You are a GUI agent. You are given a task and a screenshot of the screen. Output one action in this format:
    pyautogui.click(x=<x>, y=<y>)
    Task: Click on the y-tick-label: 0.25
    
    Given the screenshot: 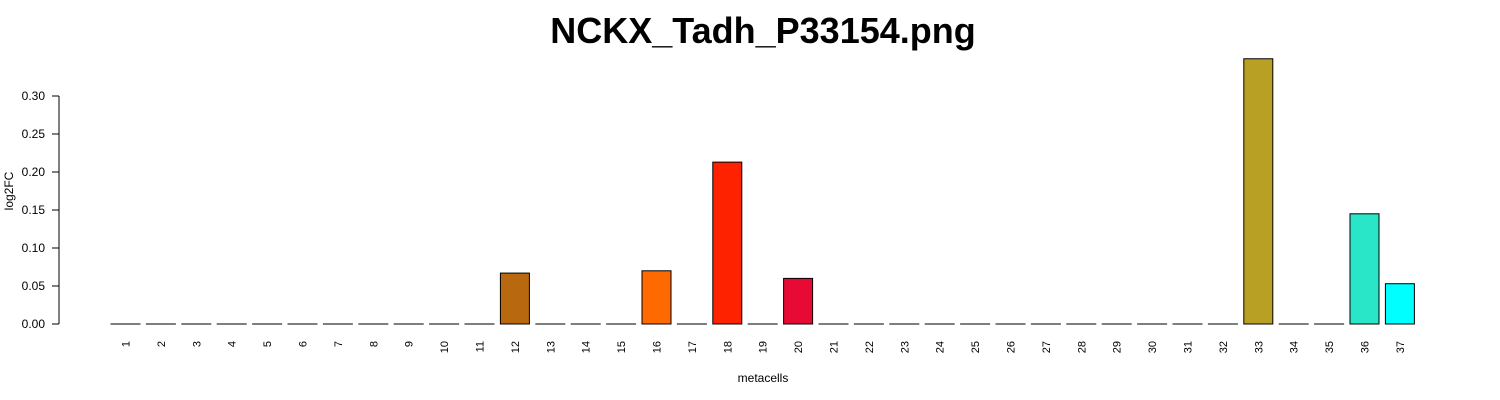 What is the action you would take?
    pyautogui.click(x=34, y=134)
    